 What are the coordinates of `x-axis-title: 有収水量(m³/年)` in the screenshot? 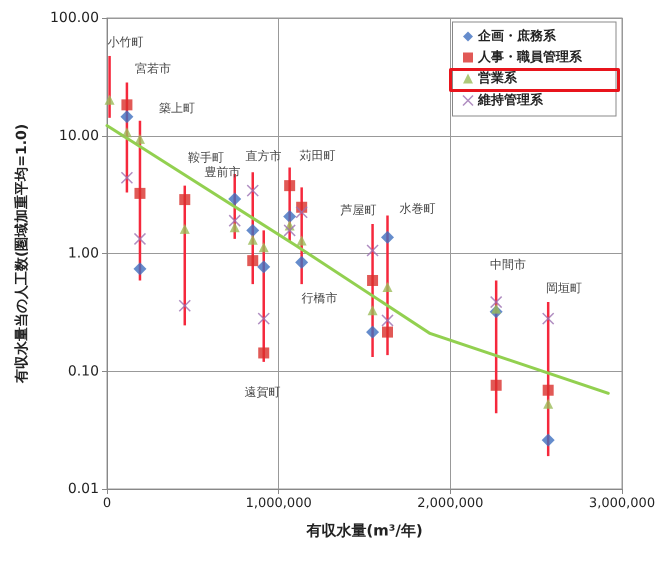 It's located at (364, 531).